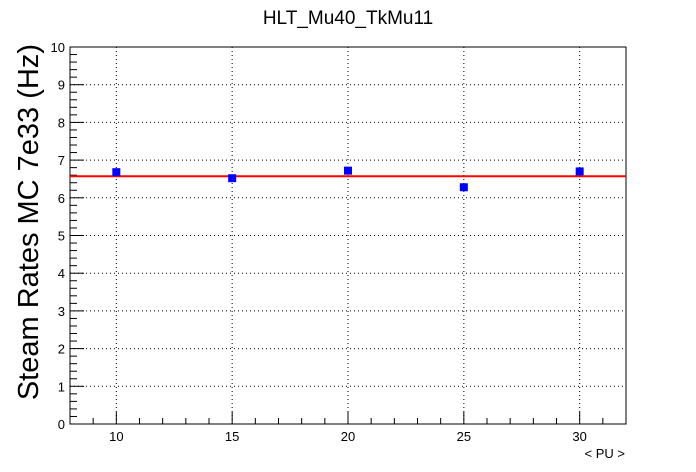 This screenshot has width=696, height=472. What do you see at coordinates (67, 236) in the screenshot?
I see `y-ticks: 0 1 2 3 4 5 6 7 8 9 10` at bounding box center [67, 236].